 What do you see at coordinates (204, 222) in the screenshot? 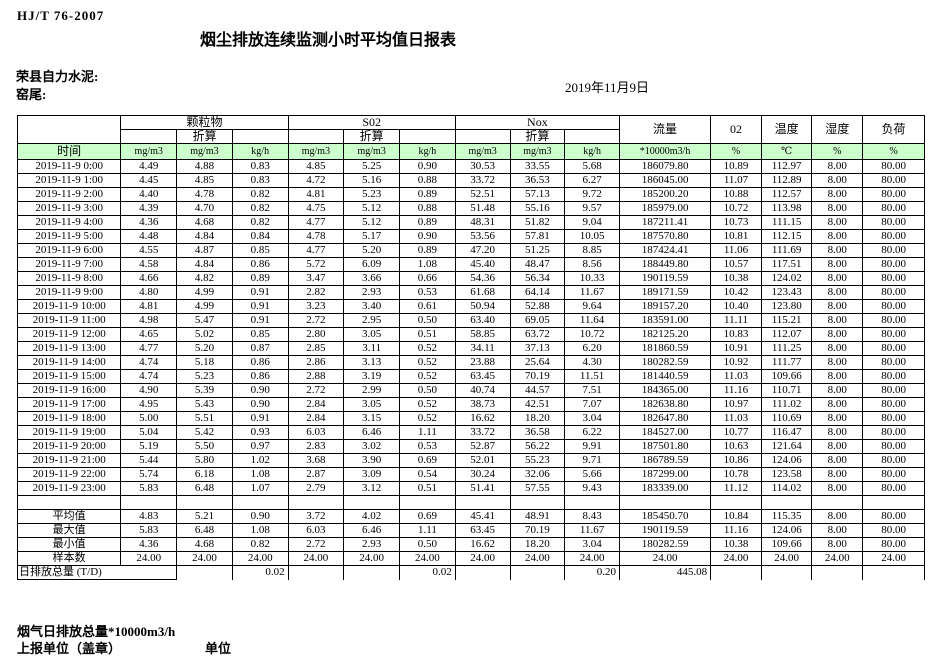
I see `cell-value: 4.68` at bounding box center [204, 222].